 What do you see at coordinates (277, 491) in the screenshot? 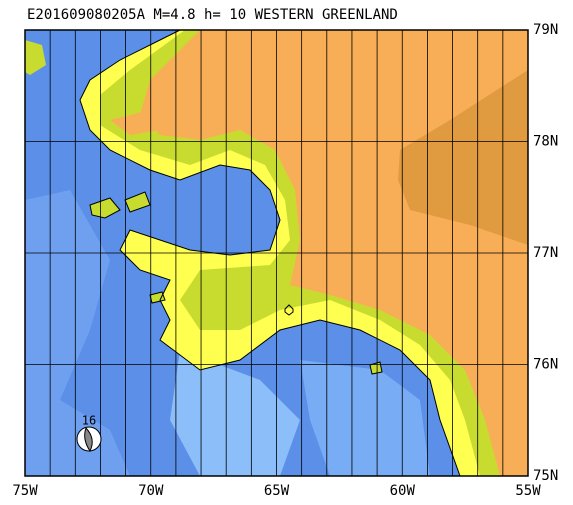
I see `longitude-label: 65W` at bounding box center [277, 491].